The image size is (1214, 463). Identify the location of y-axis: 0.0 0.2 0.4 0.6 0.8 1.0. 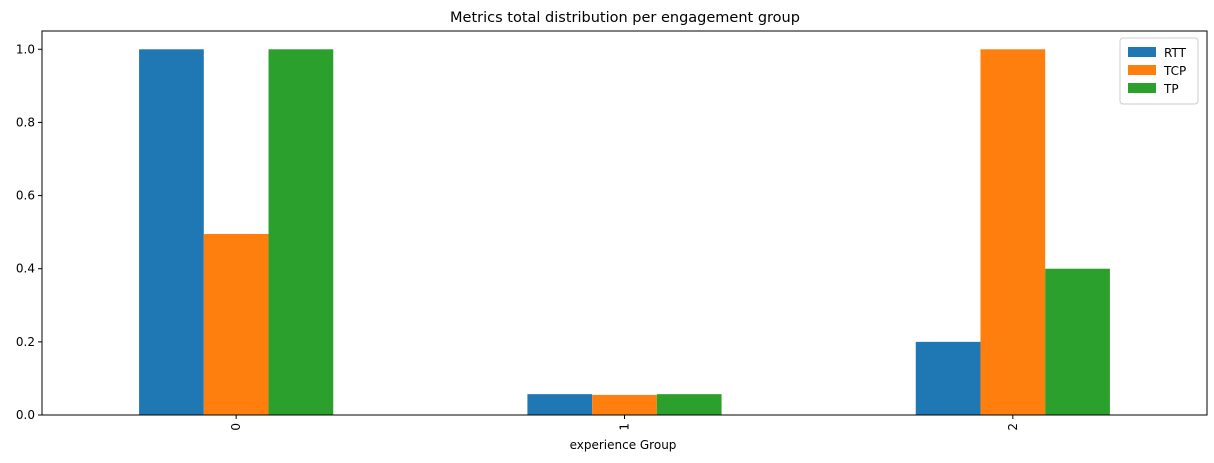
(29, 232).